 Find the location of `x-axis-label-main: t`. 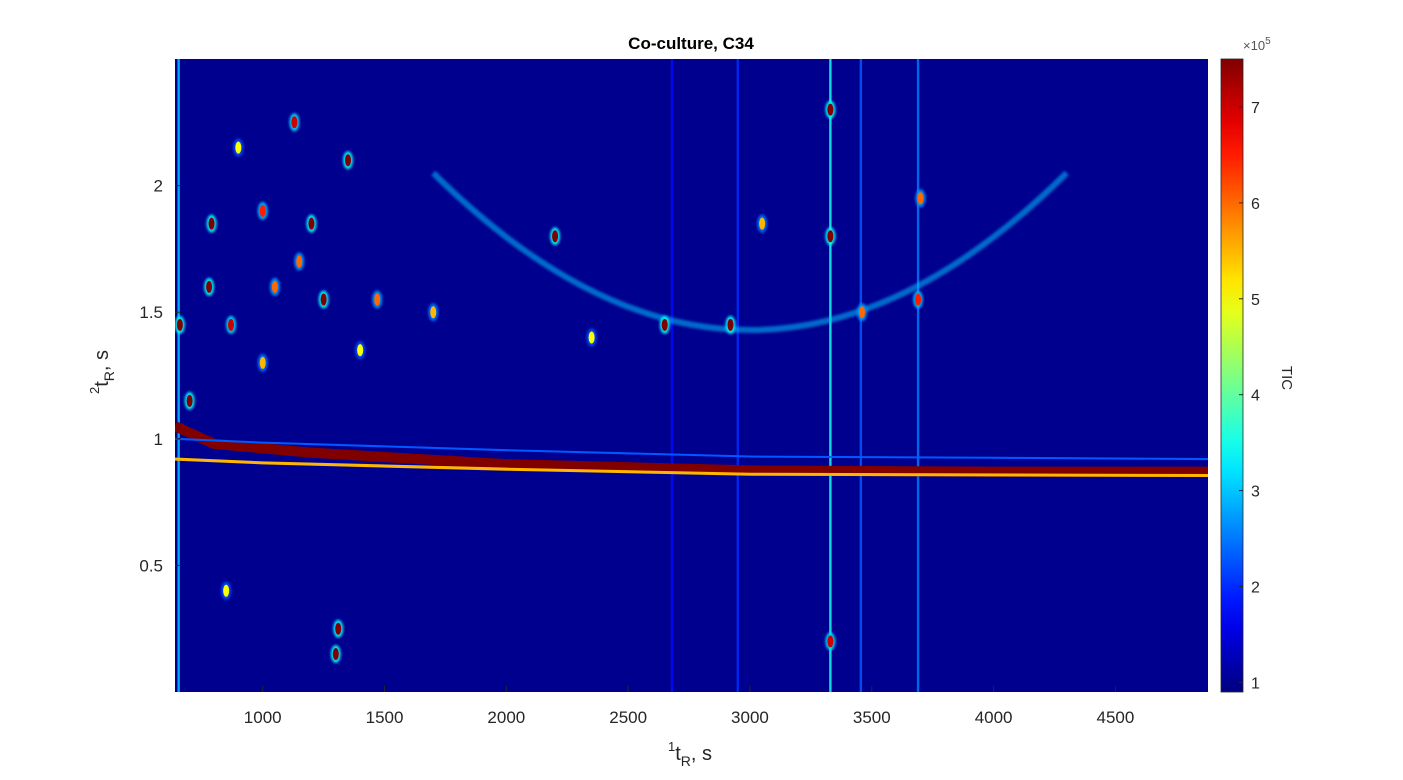

x-axis-label-main: t is located at coordinates (678, 754).